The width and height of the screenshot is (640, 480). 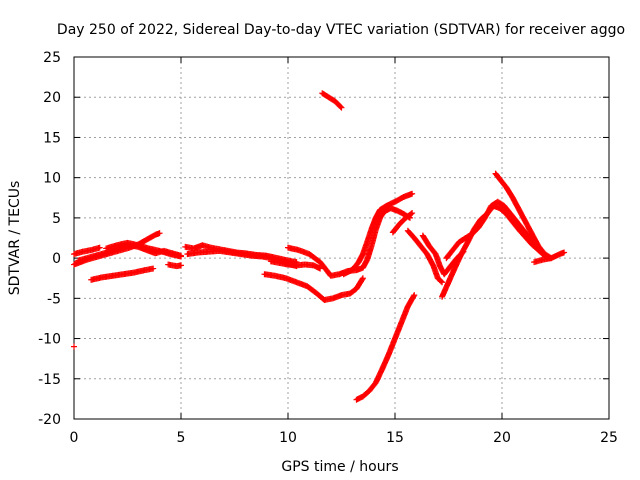 What do you see at coordinates (49, 340) in the screenshot?
I see `y-tick-label: -10` at bounding box center [49, 340].